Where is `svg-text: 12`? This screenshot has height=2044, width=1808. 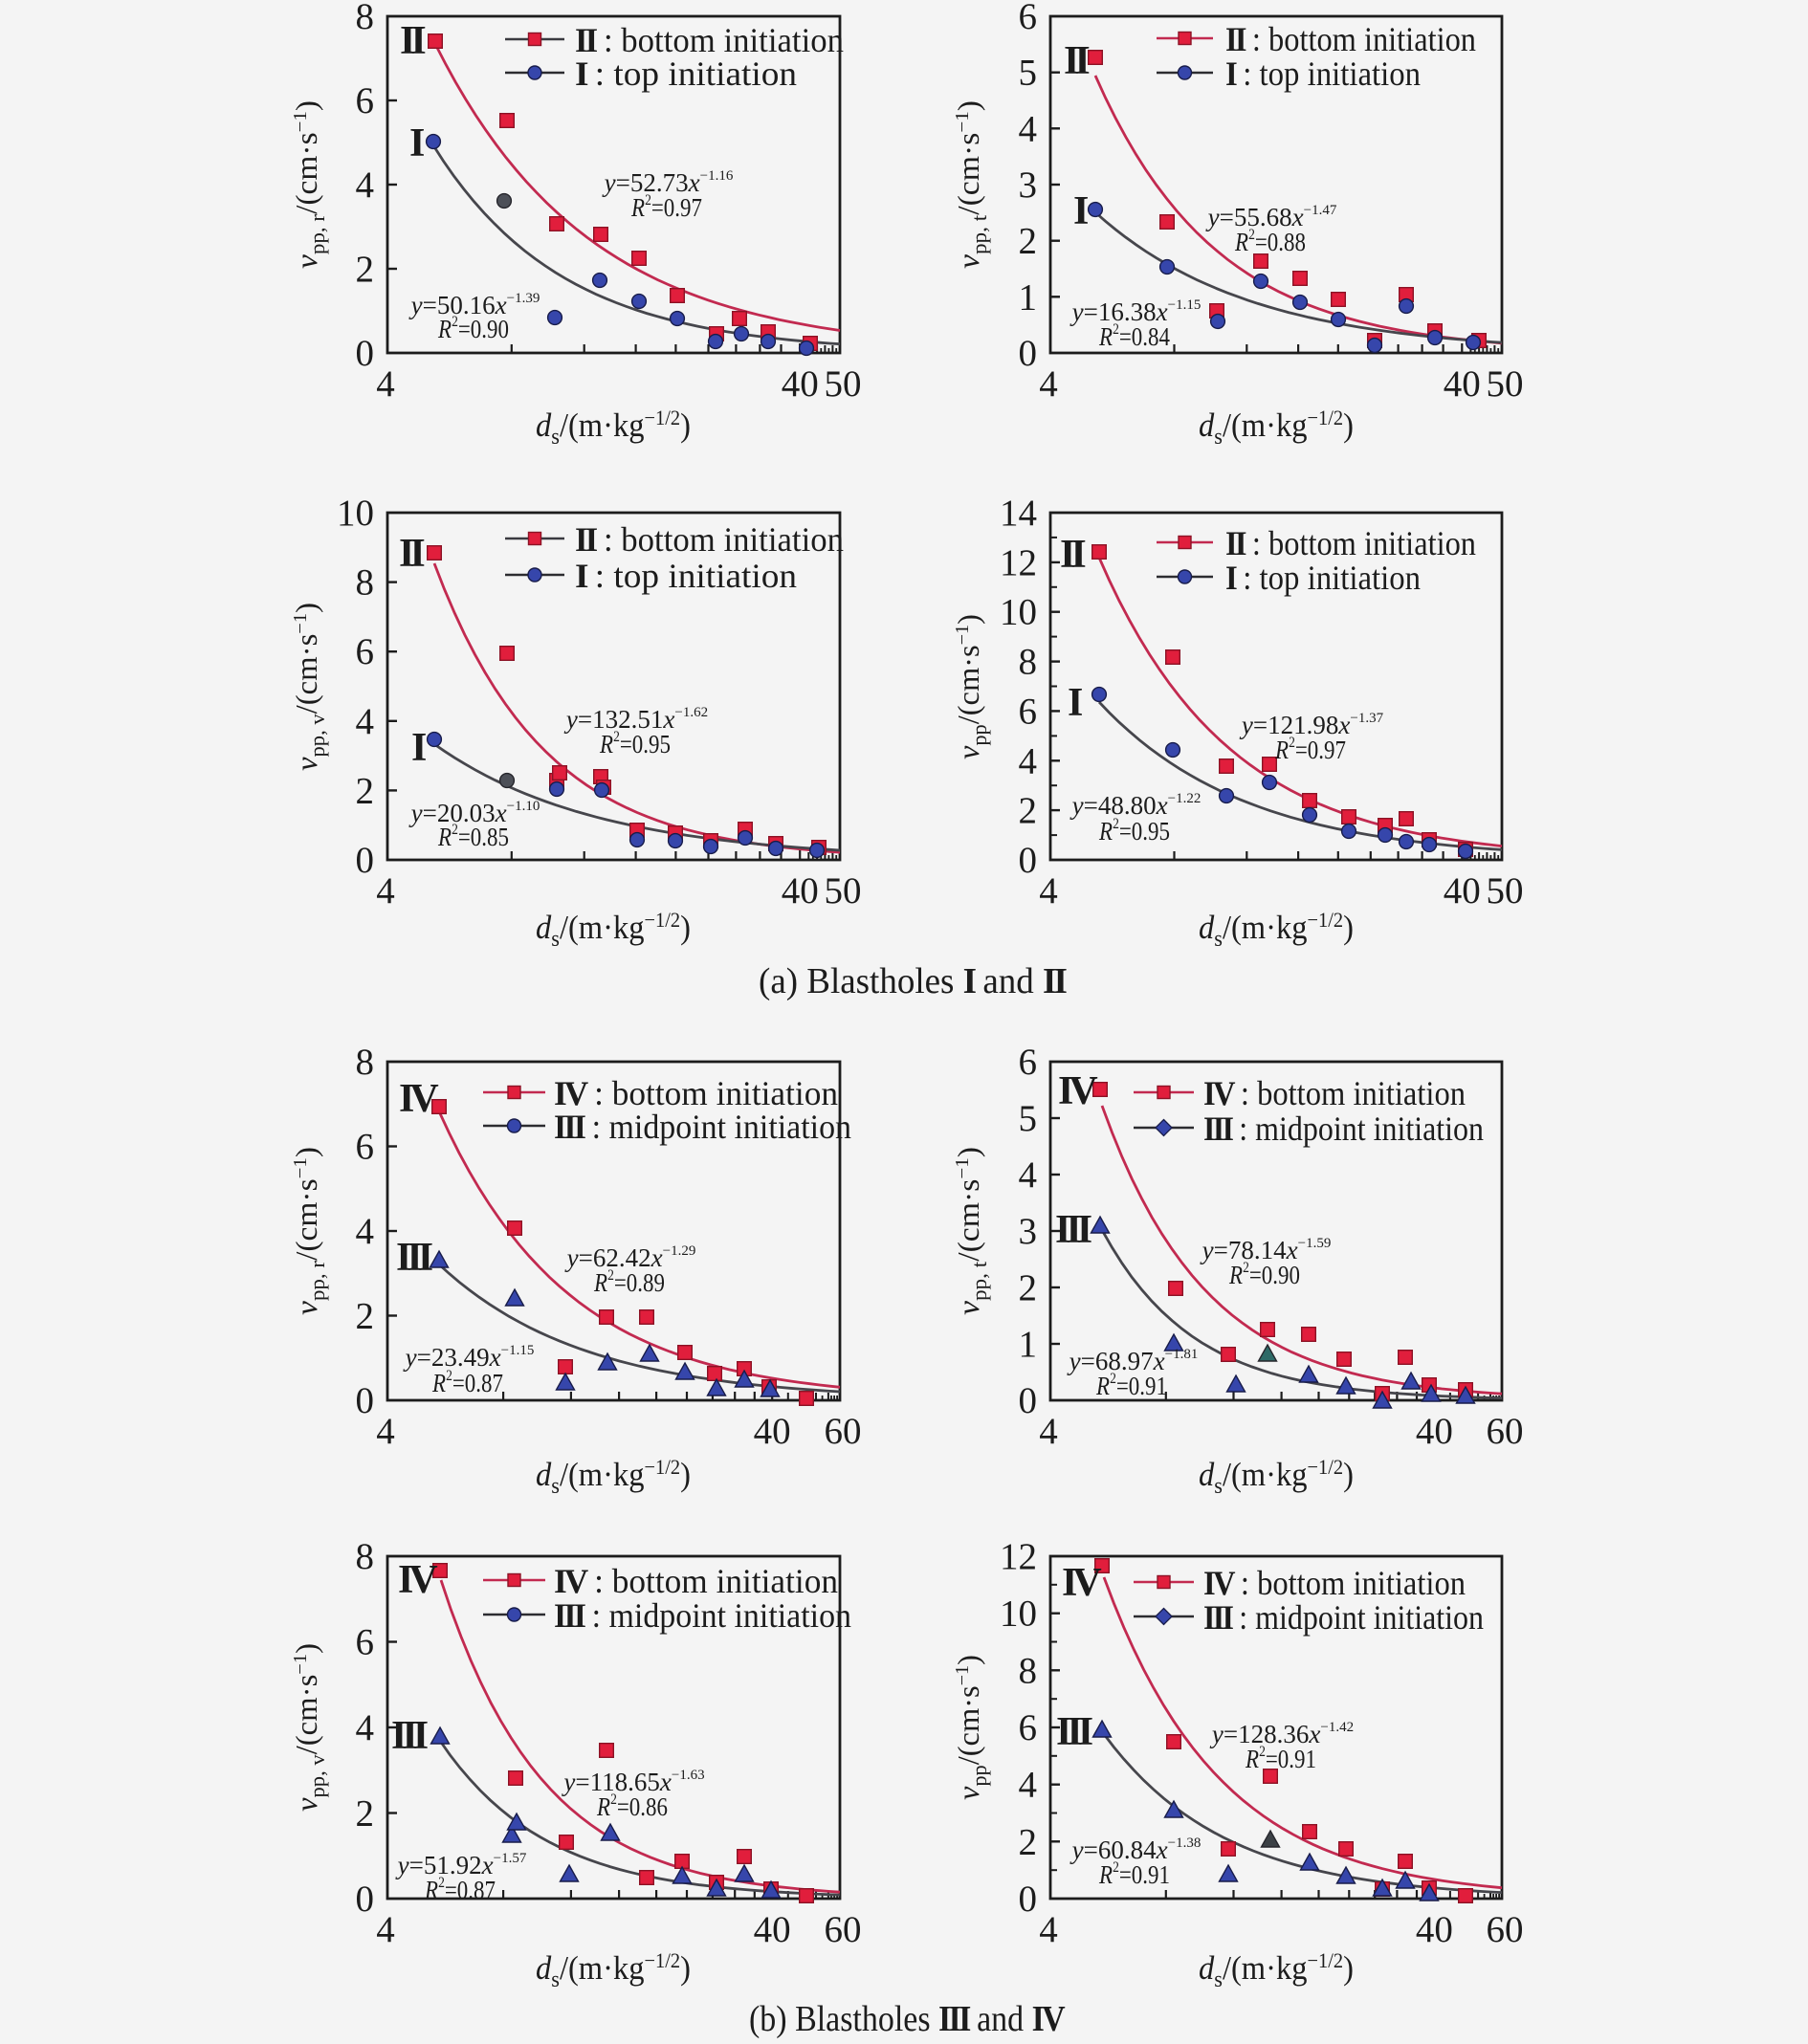 svg-text: 12 is located at coordinates (1018, 562).